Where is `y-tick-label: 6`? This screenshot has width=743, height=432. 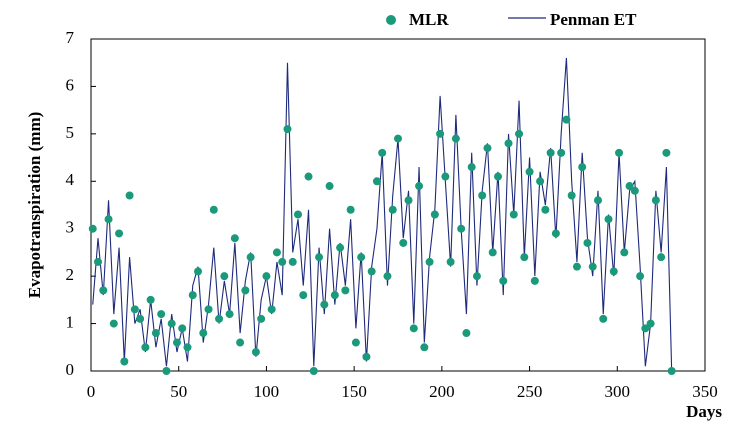
y-tick-label: 6 is located at coordinates (70, 84).